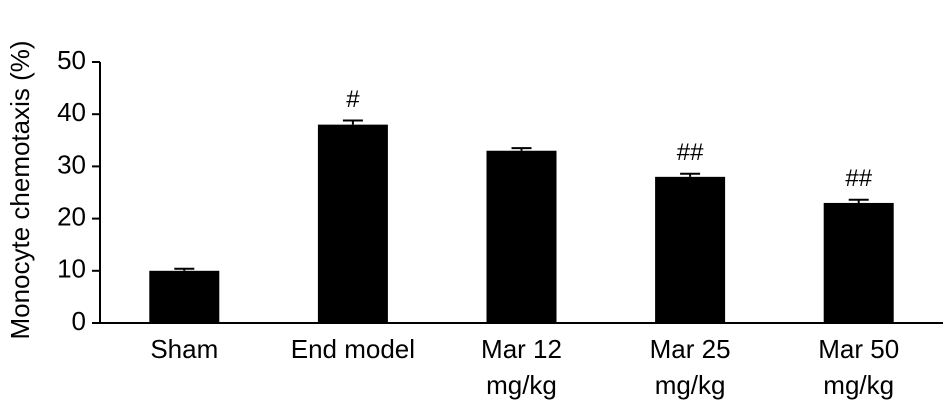  Describe the element at coordinates (184, 349) in the screenshot. I see `x-tick-label: Sham` at that location.